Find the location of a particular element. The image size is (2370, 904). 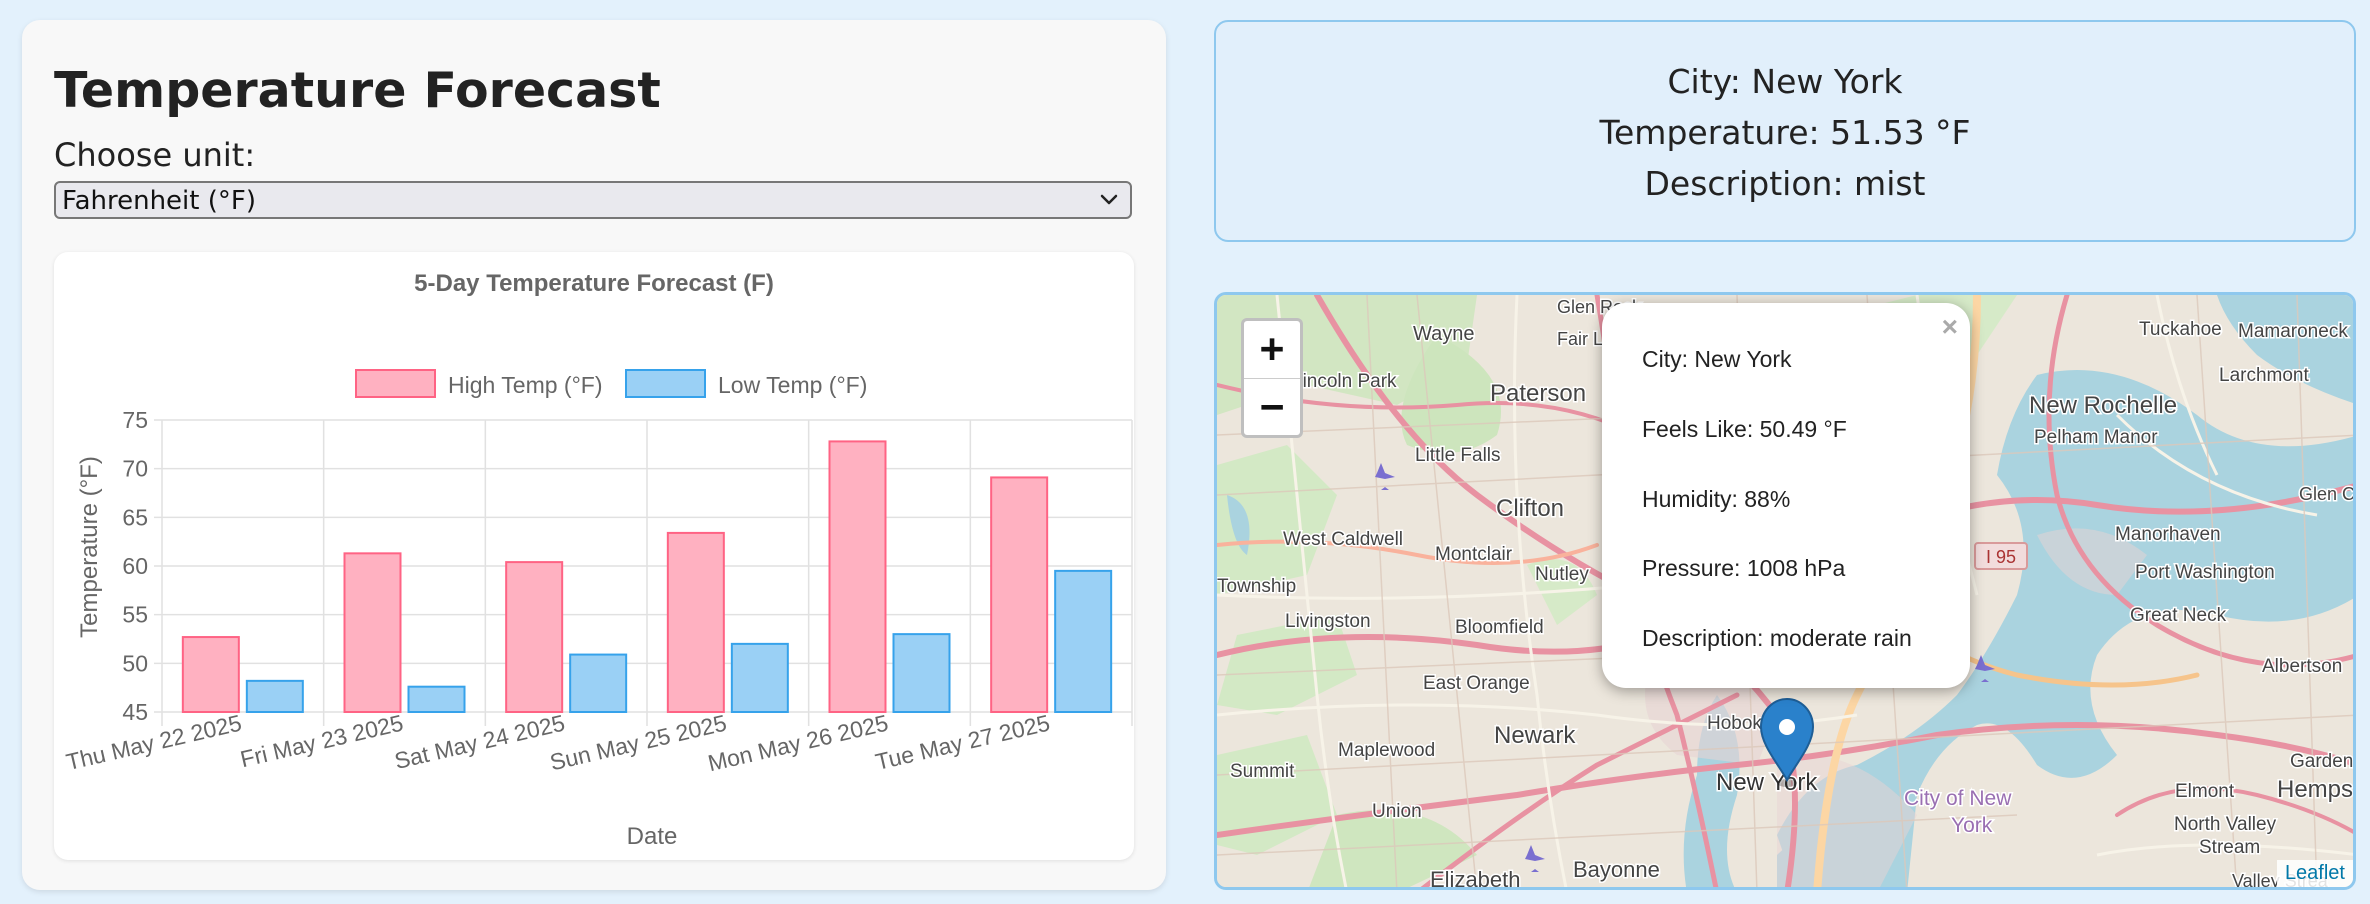

map-label: Elizabeth is located at coordinates (1475, 878).